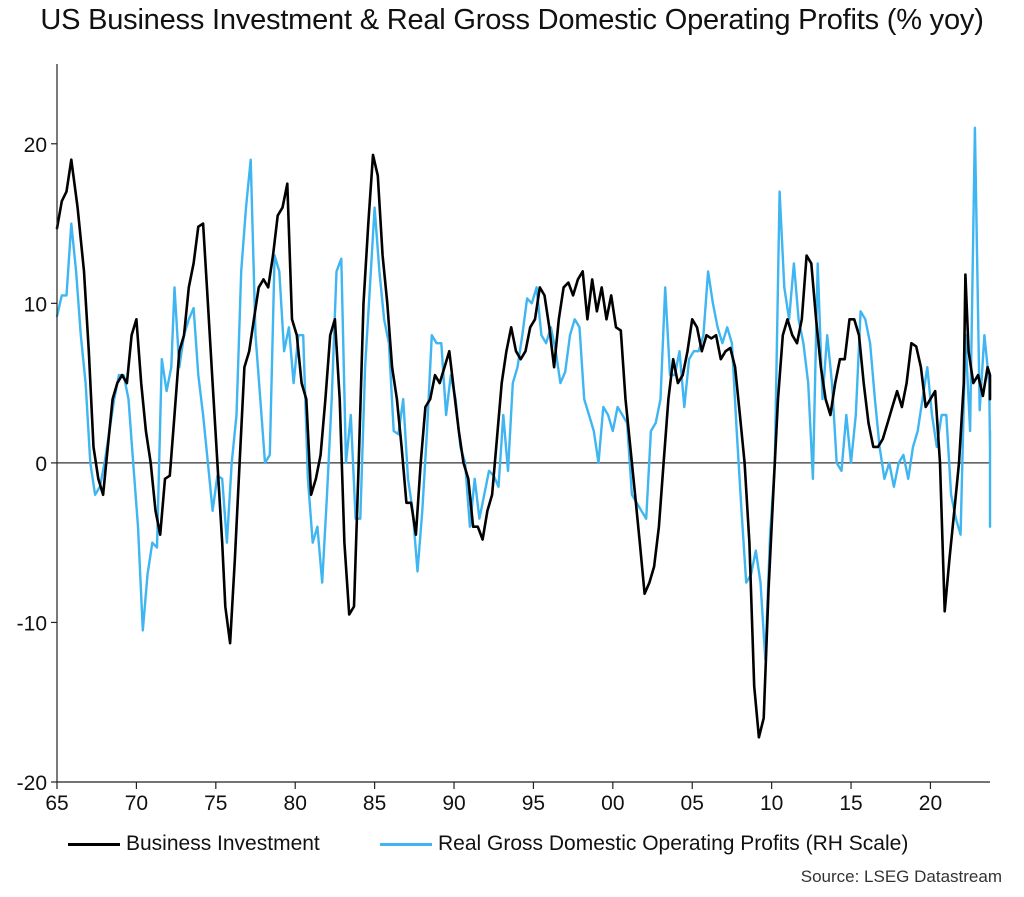 Image resolution: width=1024 pixels, height=897 pixels. Describe the element at coordinates (453, 803) in the screenshot. I see `x-tick-label: 90` at that location.